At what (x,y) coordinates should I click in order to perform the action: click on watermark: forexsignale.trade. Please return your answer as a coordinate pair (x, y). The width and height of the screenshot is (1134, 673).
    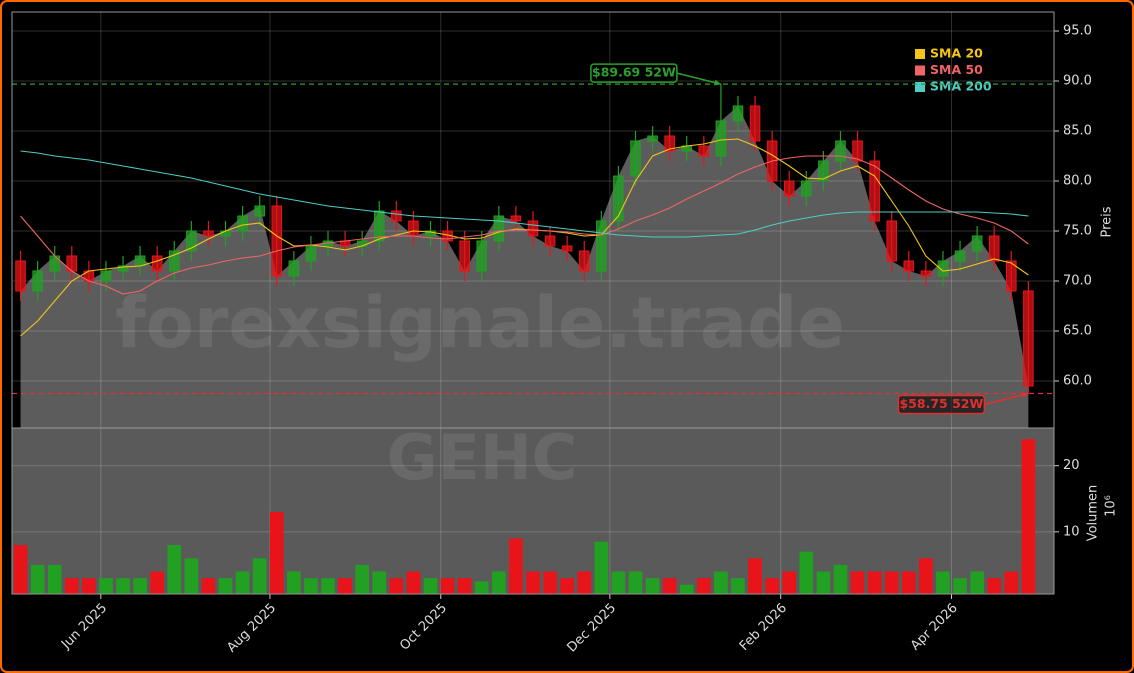
    Looking at the image, I should click on (479, 323).